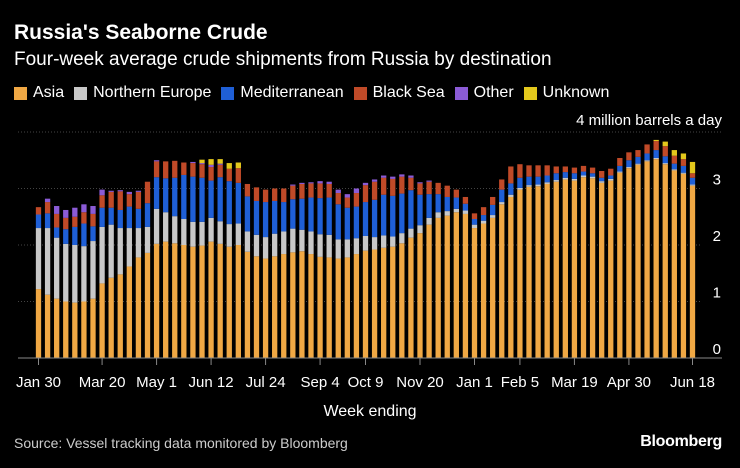 The image size is (740, 468). Describe the element at coordinates (142, 93) in the screenshot. I see `legend-item-northern-europe: Northern Europe` at that location.